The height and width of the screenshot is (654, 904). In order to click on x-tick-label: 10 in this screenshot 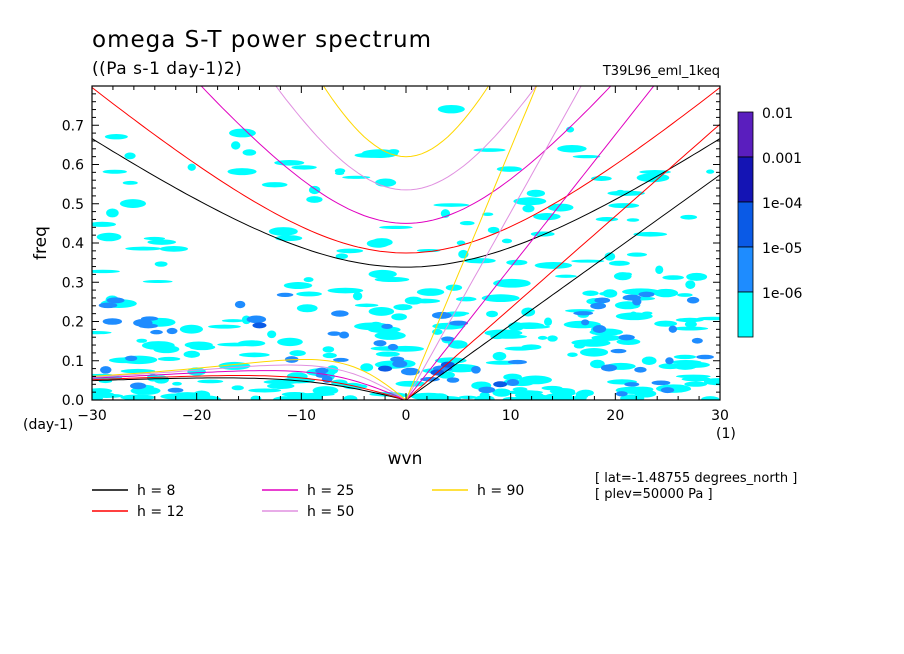, I will do `click(511, 416)`.